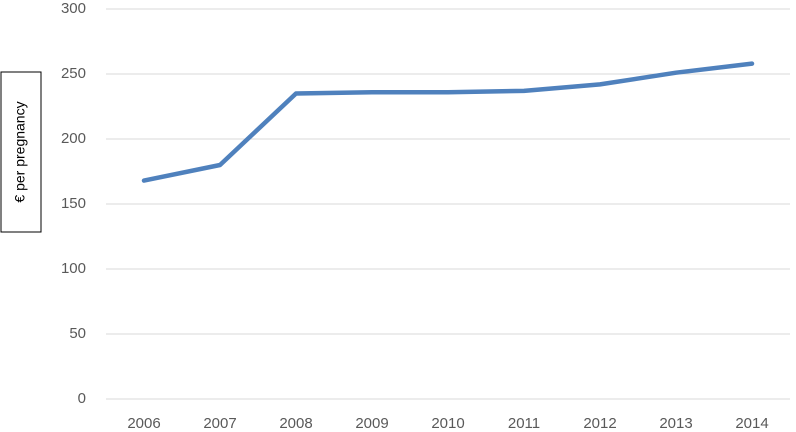  Describe the element at coordinates (143, 423) in the screenshot. I see `x-tick-label: 2006` at that location.